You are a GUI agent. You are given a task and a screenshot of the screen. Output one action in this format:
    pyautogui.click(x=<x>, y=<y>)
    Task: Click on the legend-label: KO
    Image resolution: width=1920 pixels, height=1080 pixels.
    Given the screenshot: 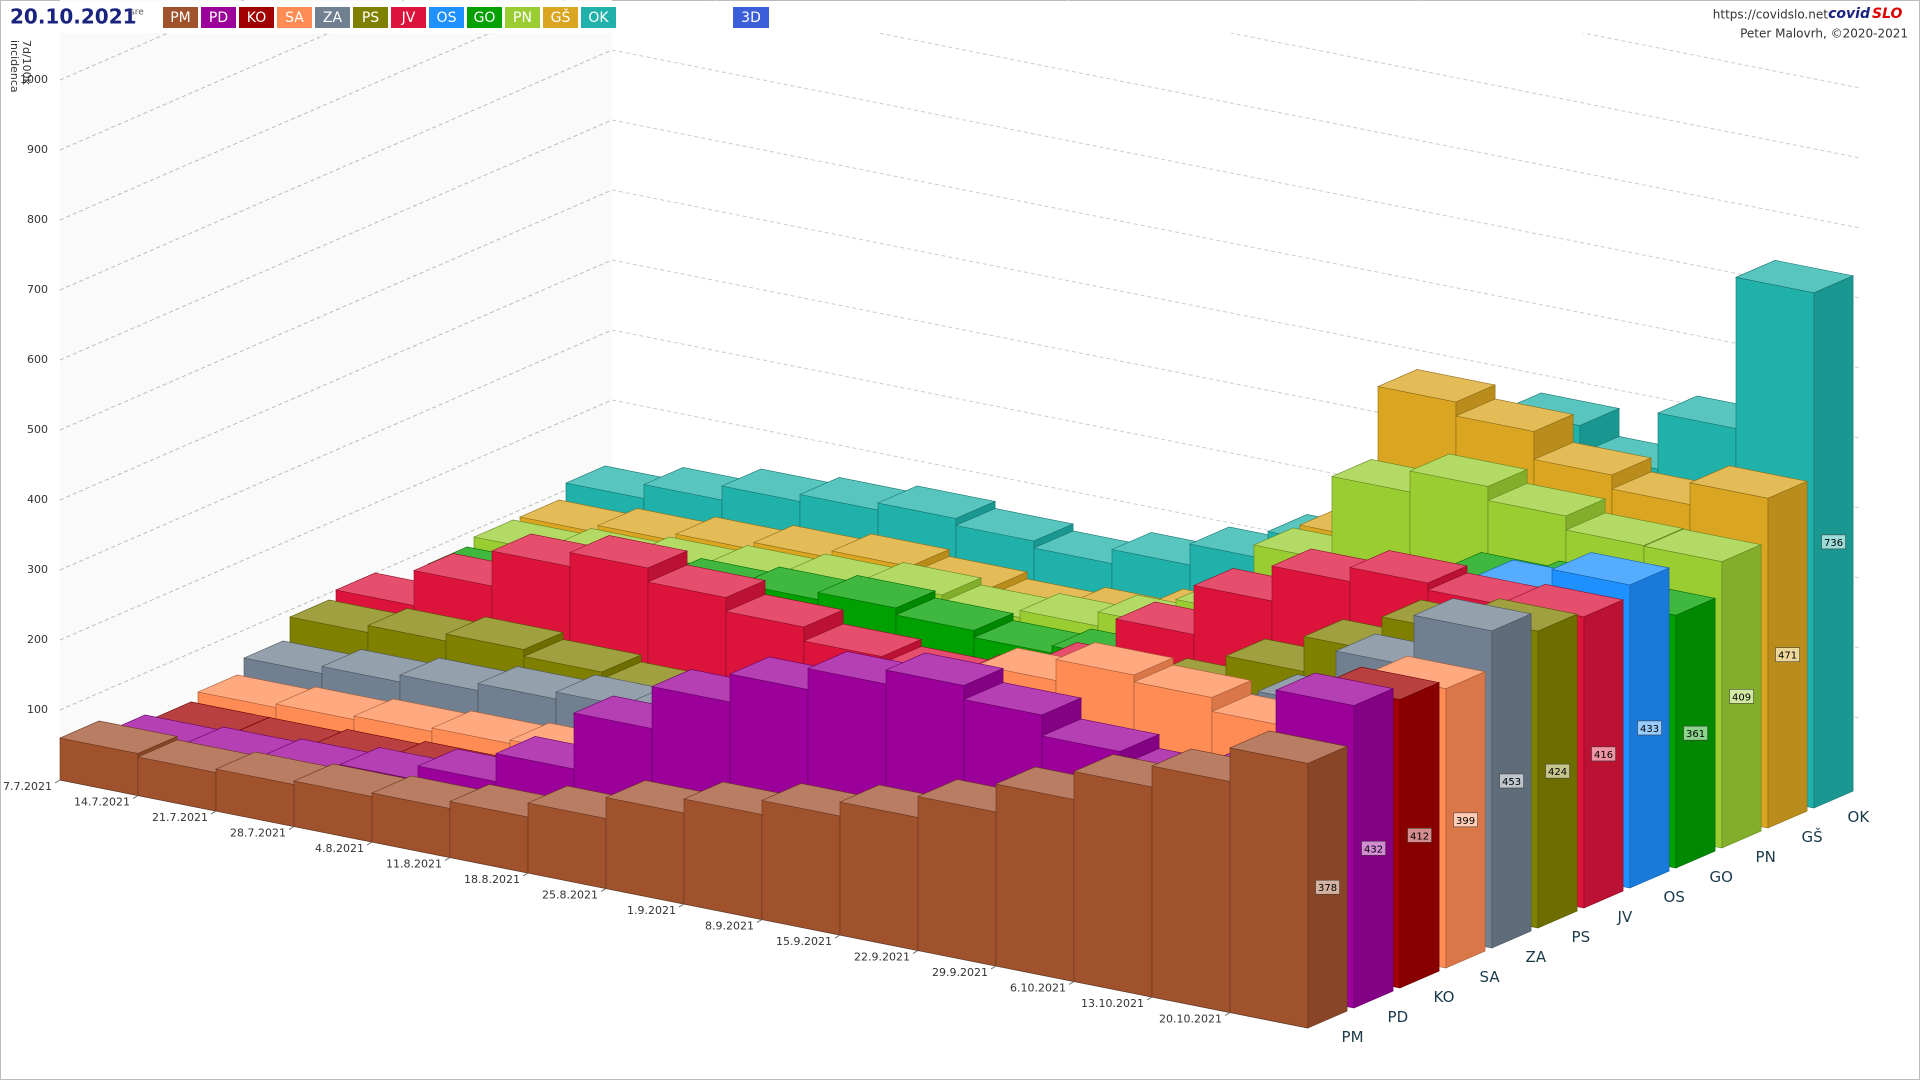 What is the action you would take?
    pyautogui.click(x=256, y=18)
    